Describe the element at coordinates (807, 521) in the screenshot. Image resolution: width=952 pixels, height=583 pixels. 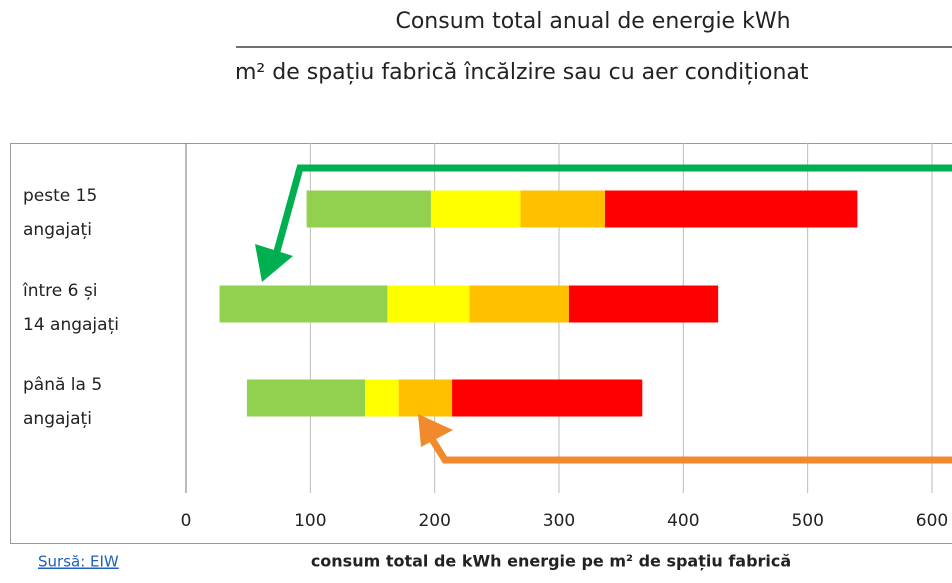
I see `x-tick-label: 500` at that location.